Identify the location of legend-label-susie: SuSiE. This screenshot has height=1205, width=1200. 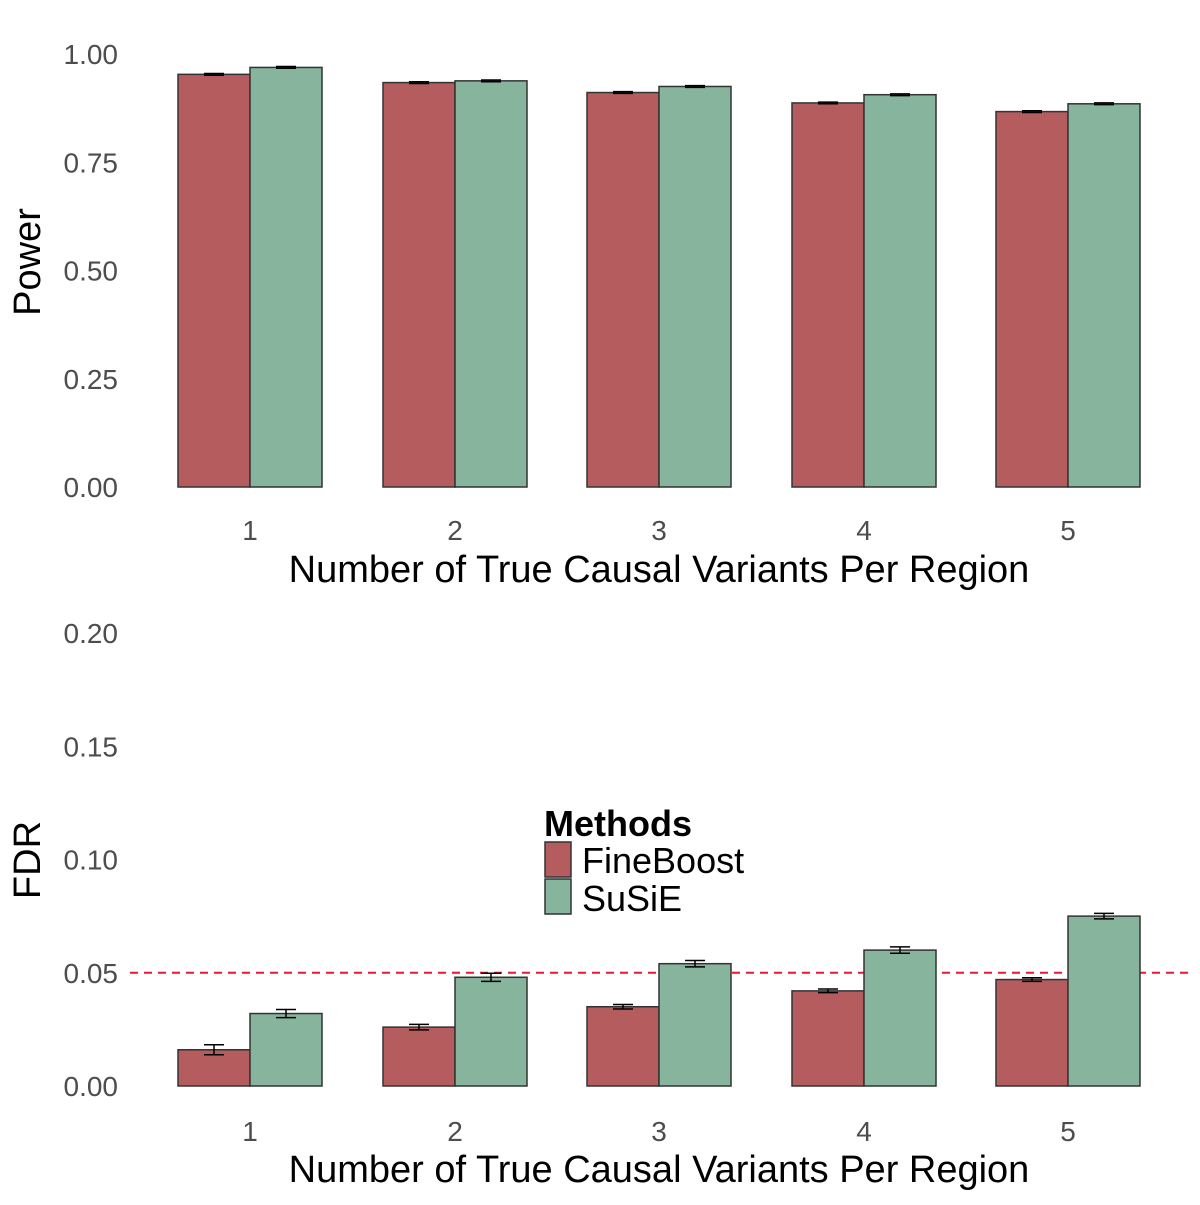
(632, 898).